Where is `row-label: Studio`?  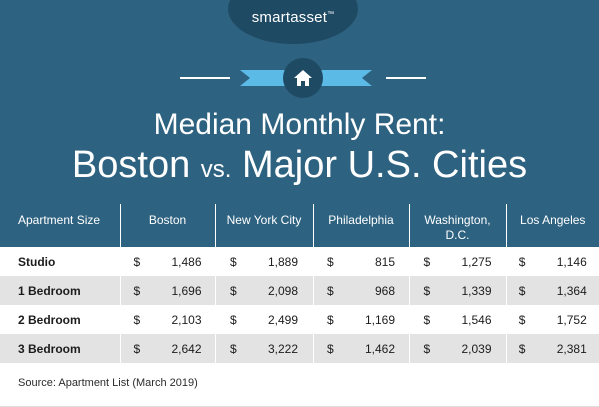 row-label: Studio is located at coordinates (60, 261).